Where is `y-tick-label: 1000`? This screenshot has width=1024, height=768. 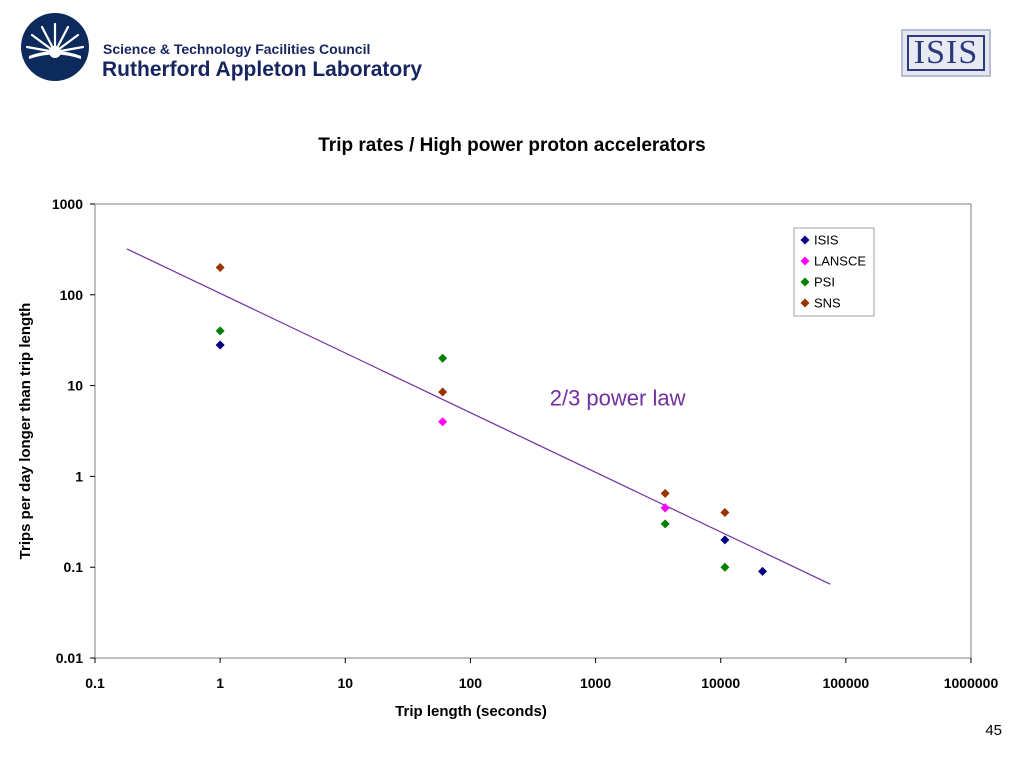
y-tick-label: 1000 is located at coordinates (67, 204).